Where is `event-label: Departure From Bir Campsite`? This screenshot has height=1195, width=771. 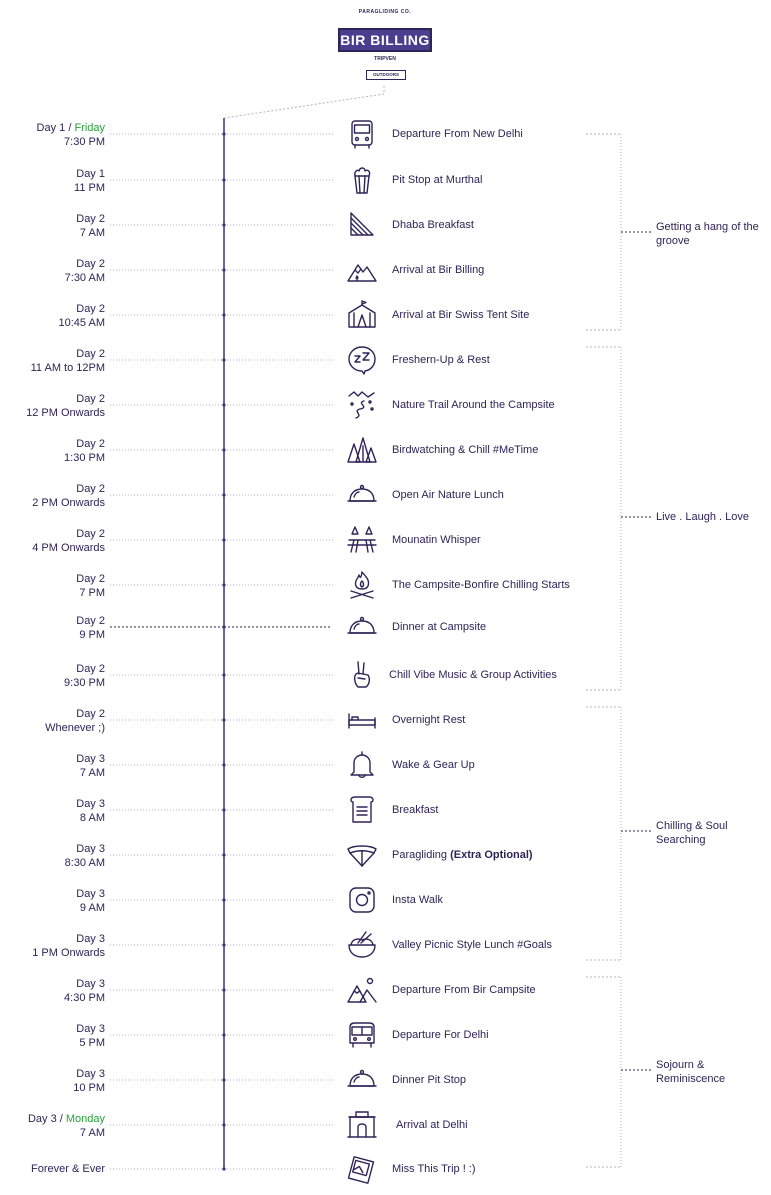 event-label: Departure From Bir Campsite is located at coordinates (464, 990).